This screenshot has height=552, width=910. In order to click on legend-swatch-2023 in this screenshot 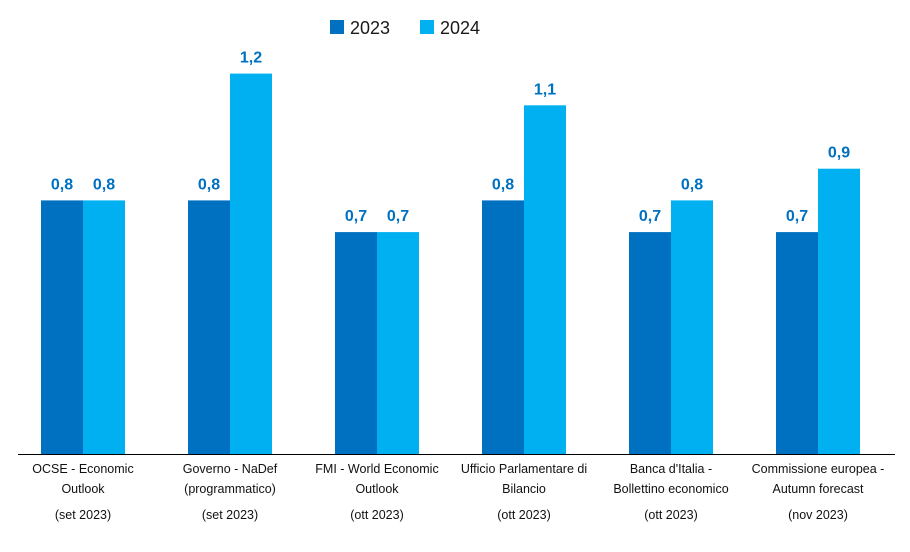, I will do `click(337, 27)`.